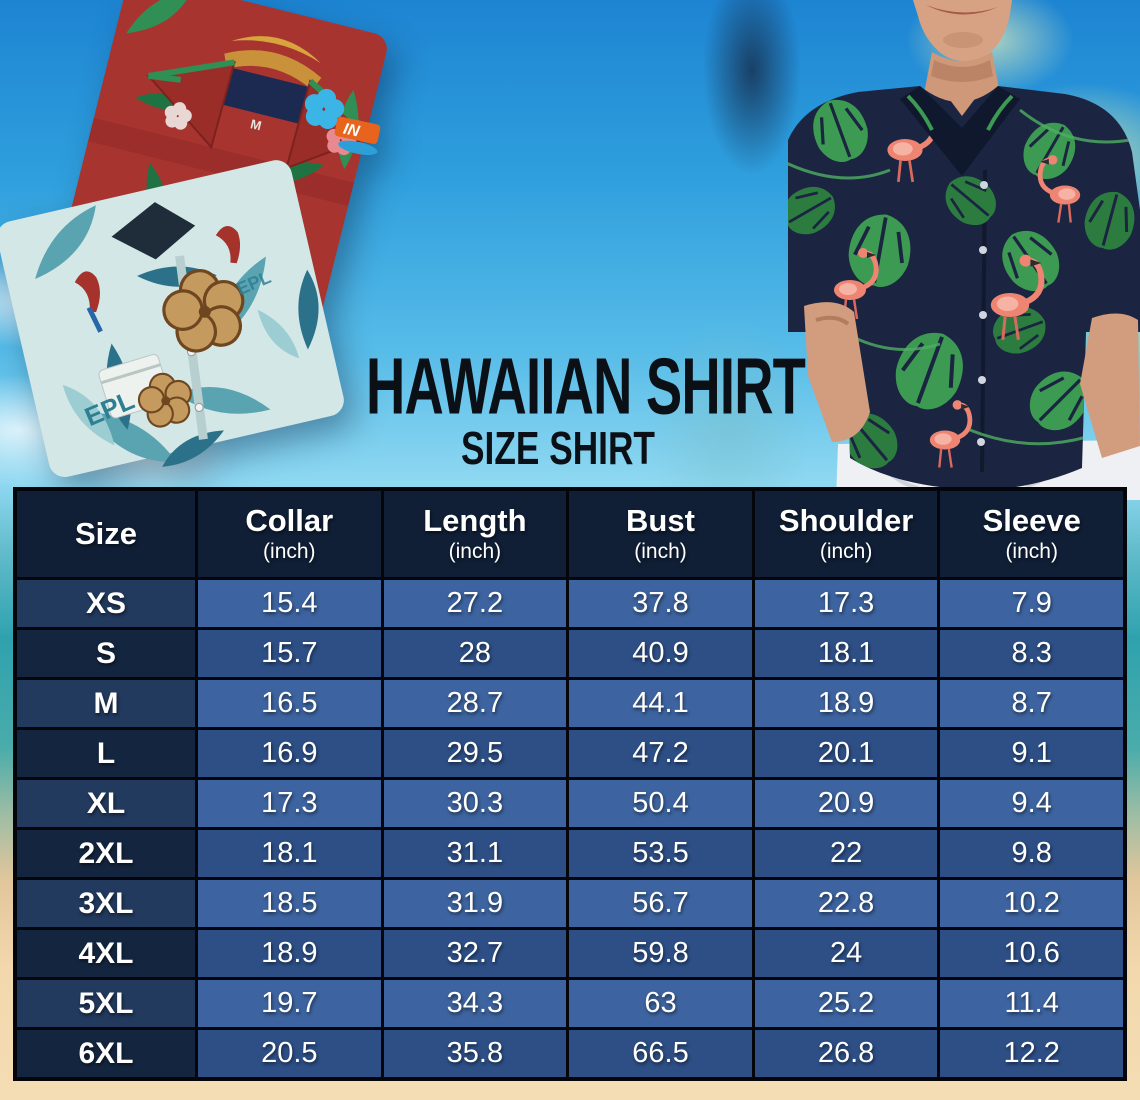 Image resolution: width=1140 pixels, height=1100 pixels. Describe the element at coordinates (106, 953) in the screenshot. I see `size-cell-4XL: 4XL` at that location.